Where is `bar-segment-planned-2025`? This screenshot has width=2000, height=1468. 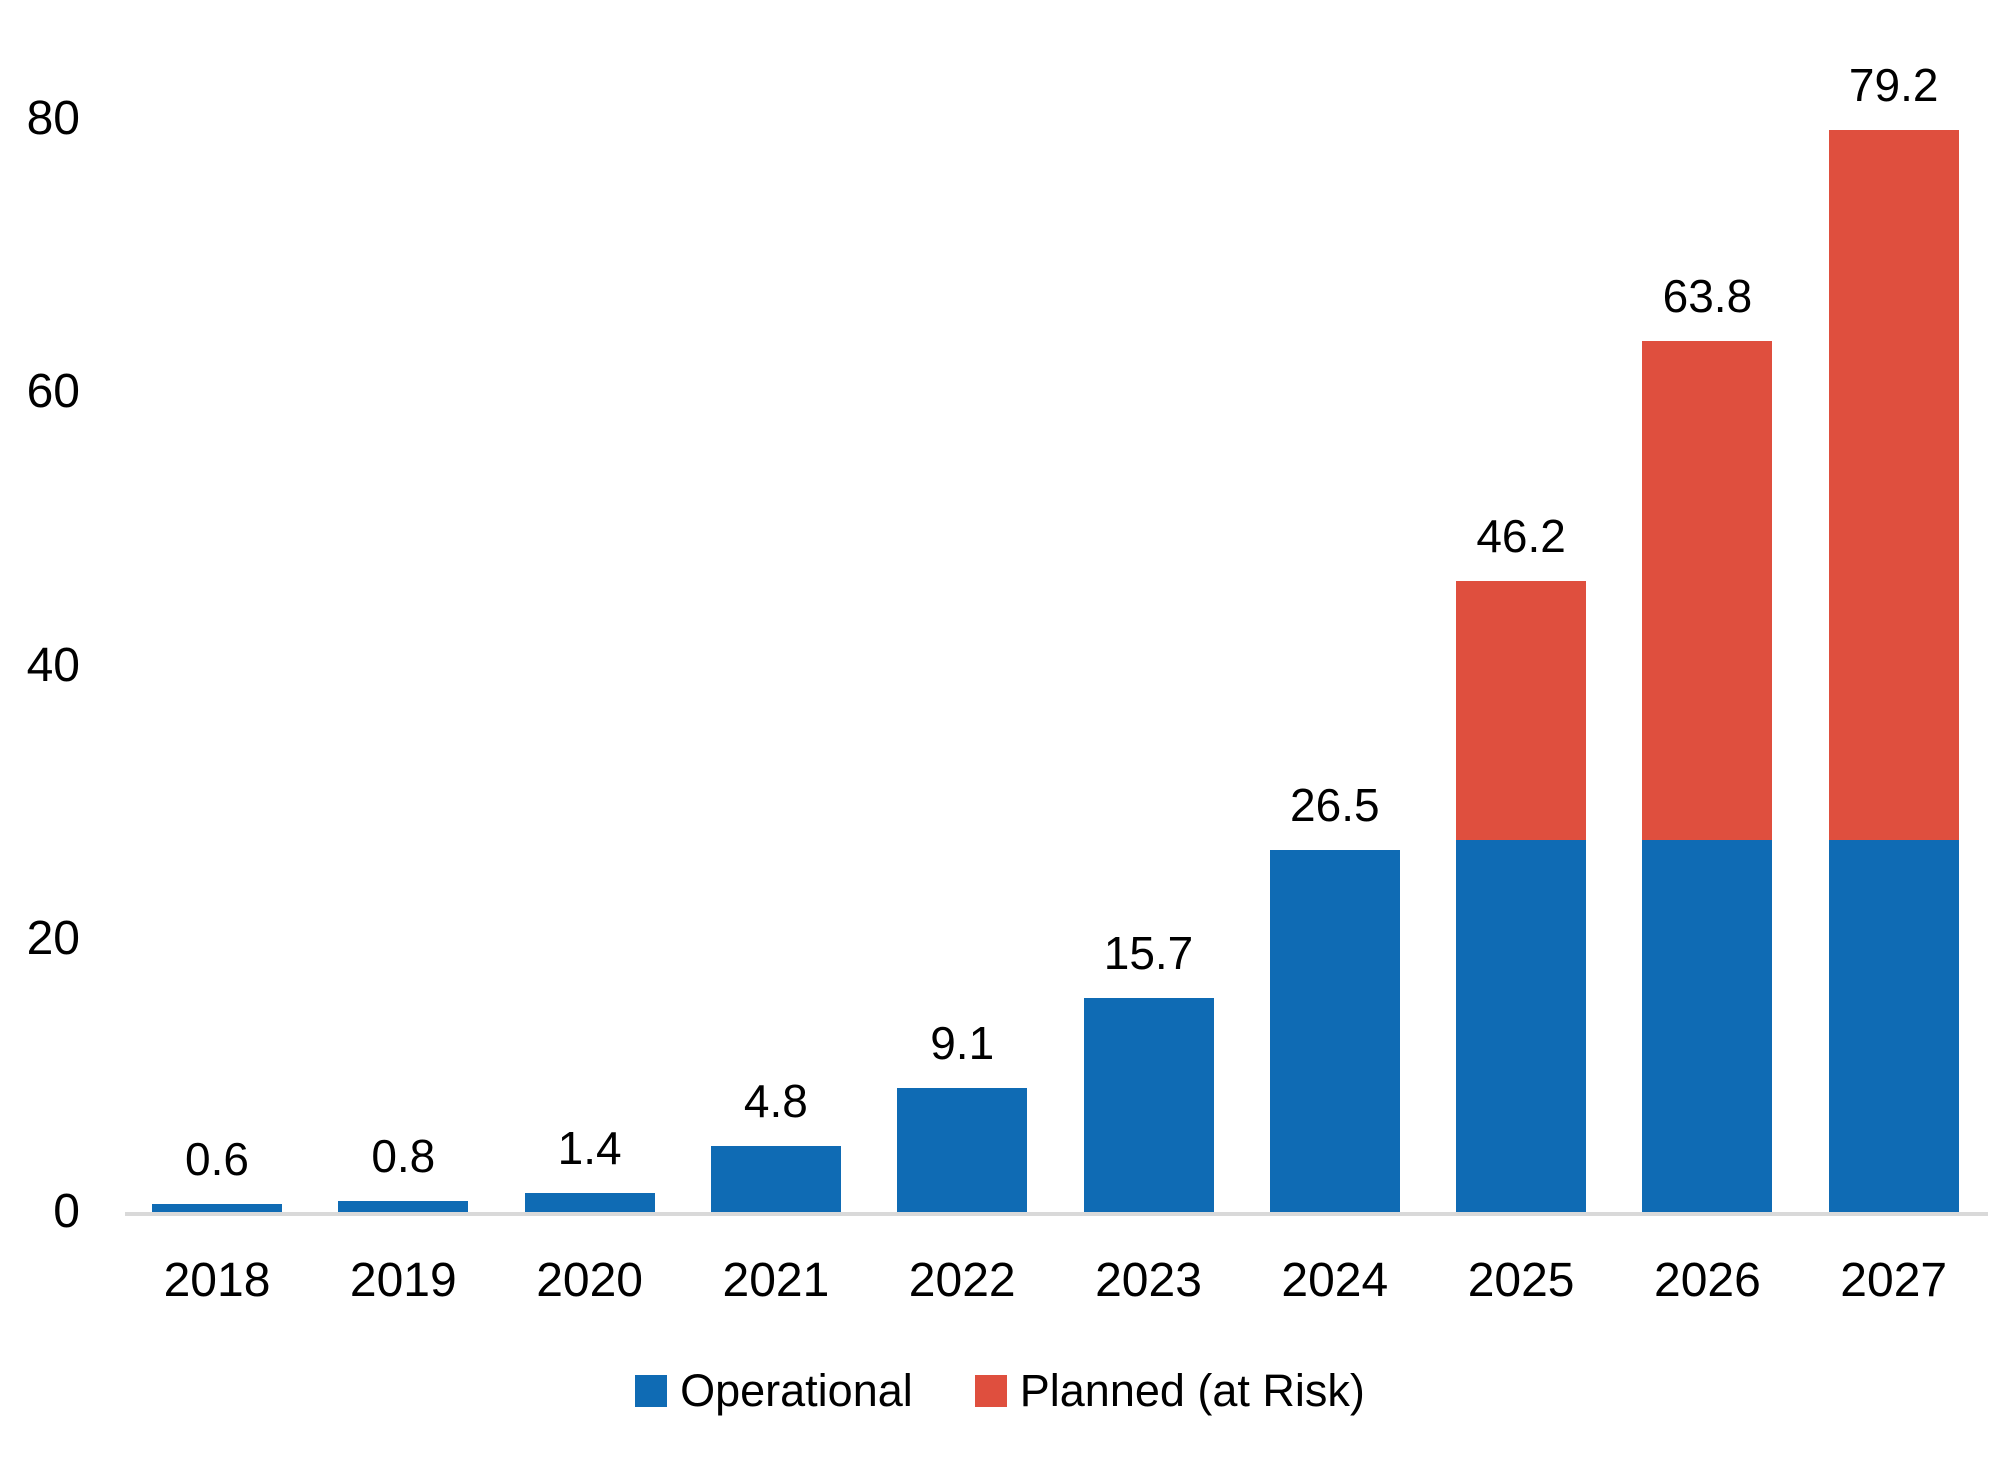
bar-segment-planned-2025 is located at coordinates (1521, 710).